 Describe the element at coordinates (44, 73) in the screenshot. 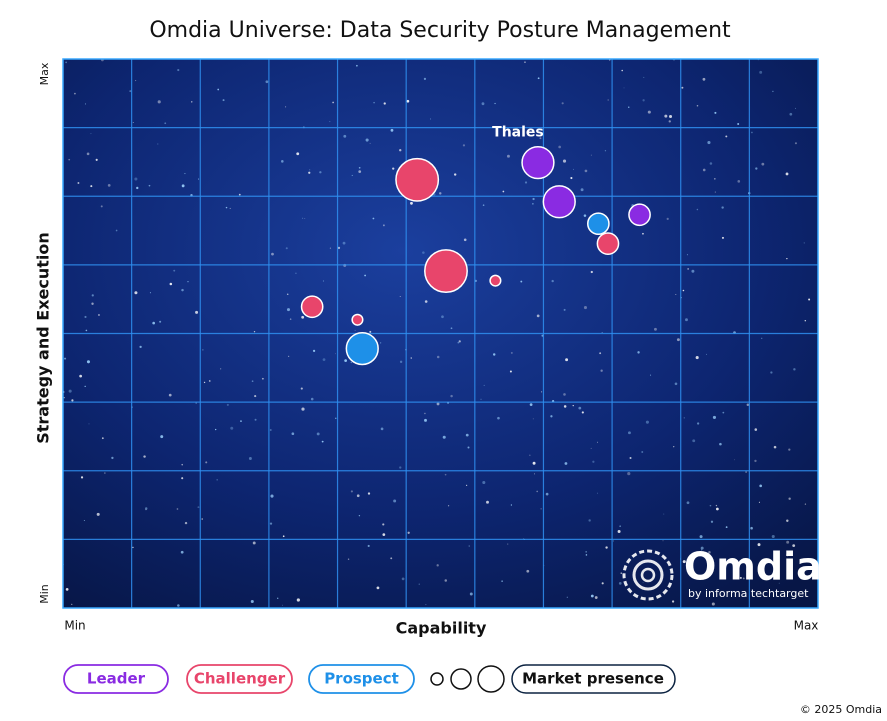

I see `y-tick-label: Max` at that location.